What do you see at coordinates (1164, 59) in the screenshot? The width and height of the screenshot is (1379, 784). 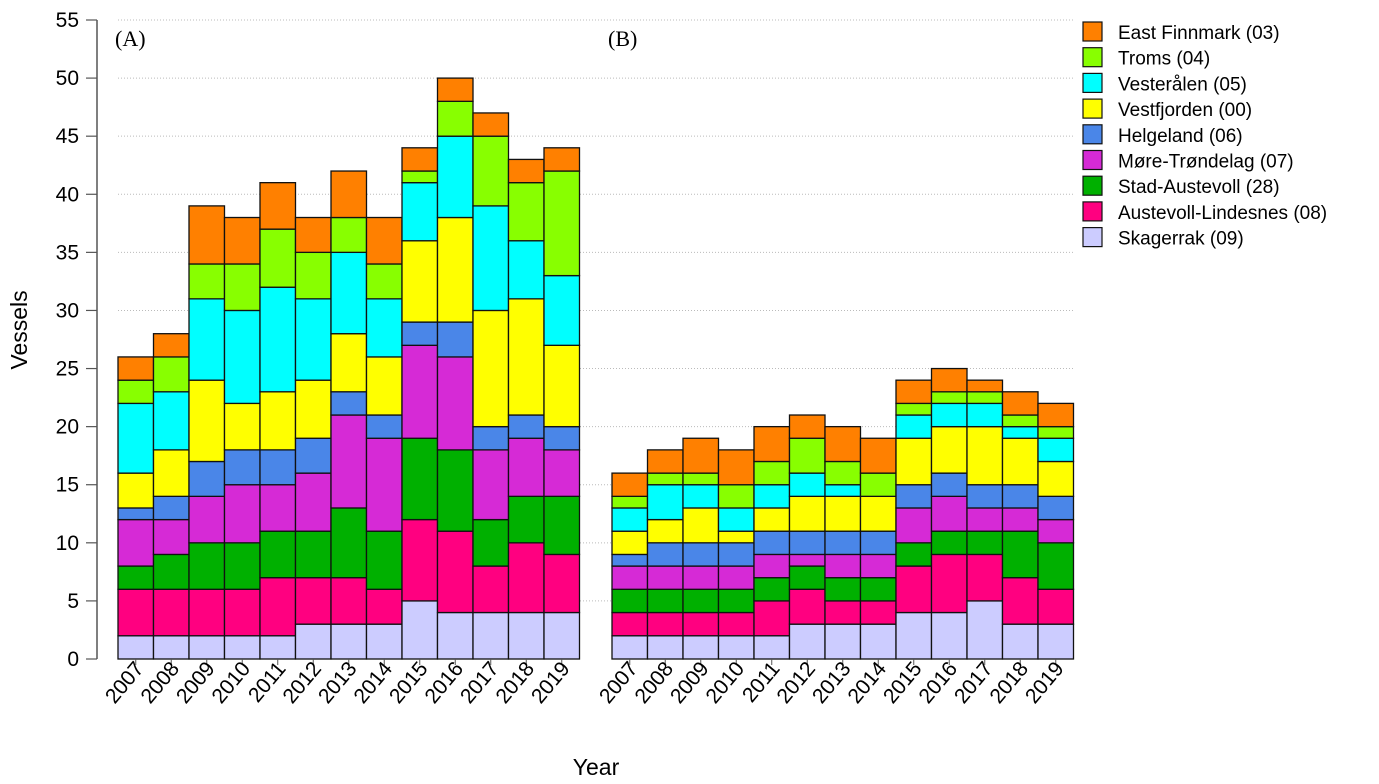 I see `legend-label: Troms (04)` at bounding box center [1164, 59].